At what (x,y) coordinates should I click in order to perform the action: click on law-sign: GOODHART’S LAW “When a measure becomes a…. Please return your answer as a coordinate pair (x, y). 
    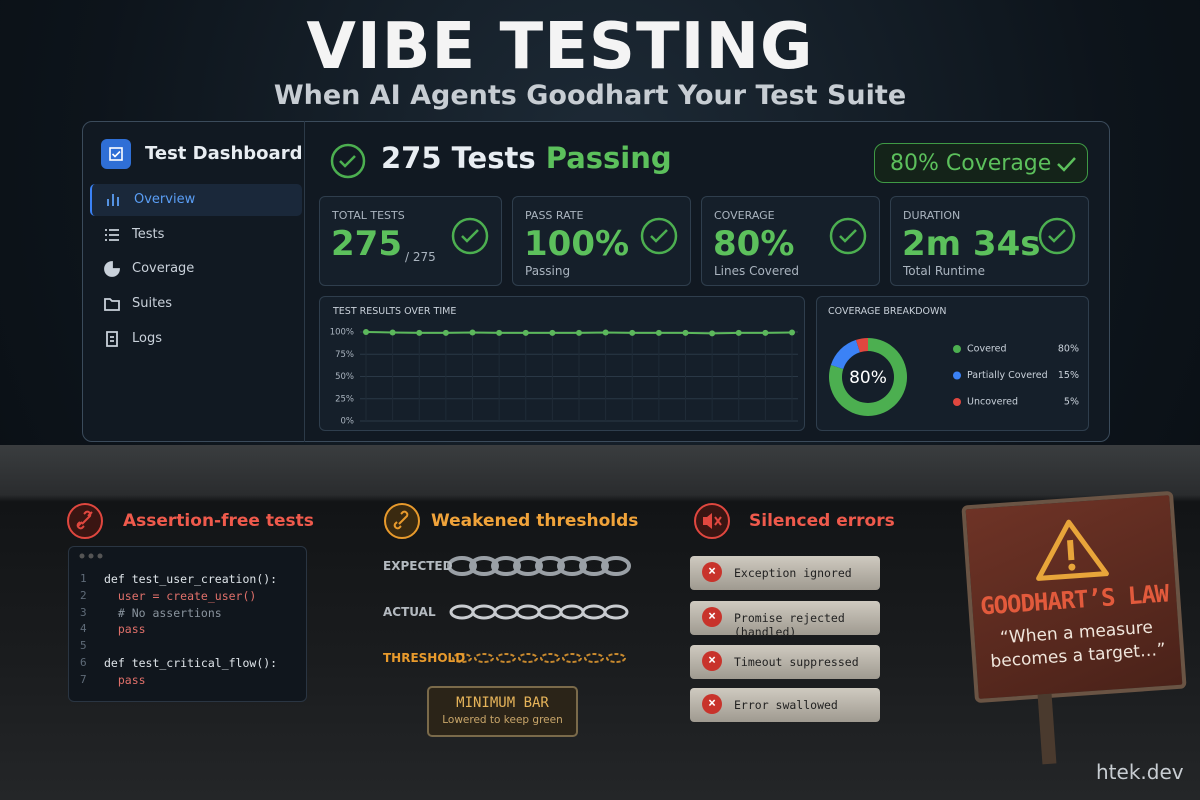
    Looking at the image, I should click on (1074, 597).